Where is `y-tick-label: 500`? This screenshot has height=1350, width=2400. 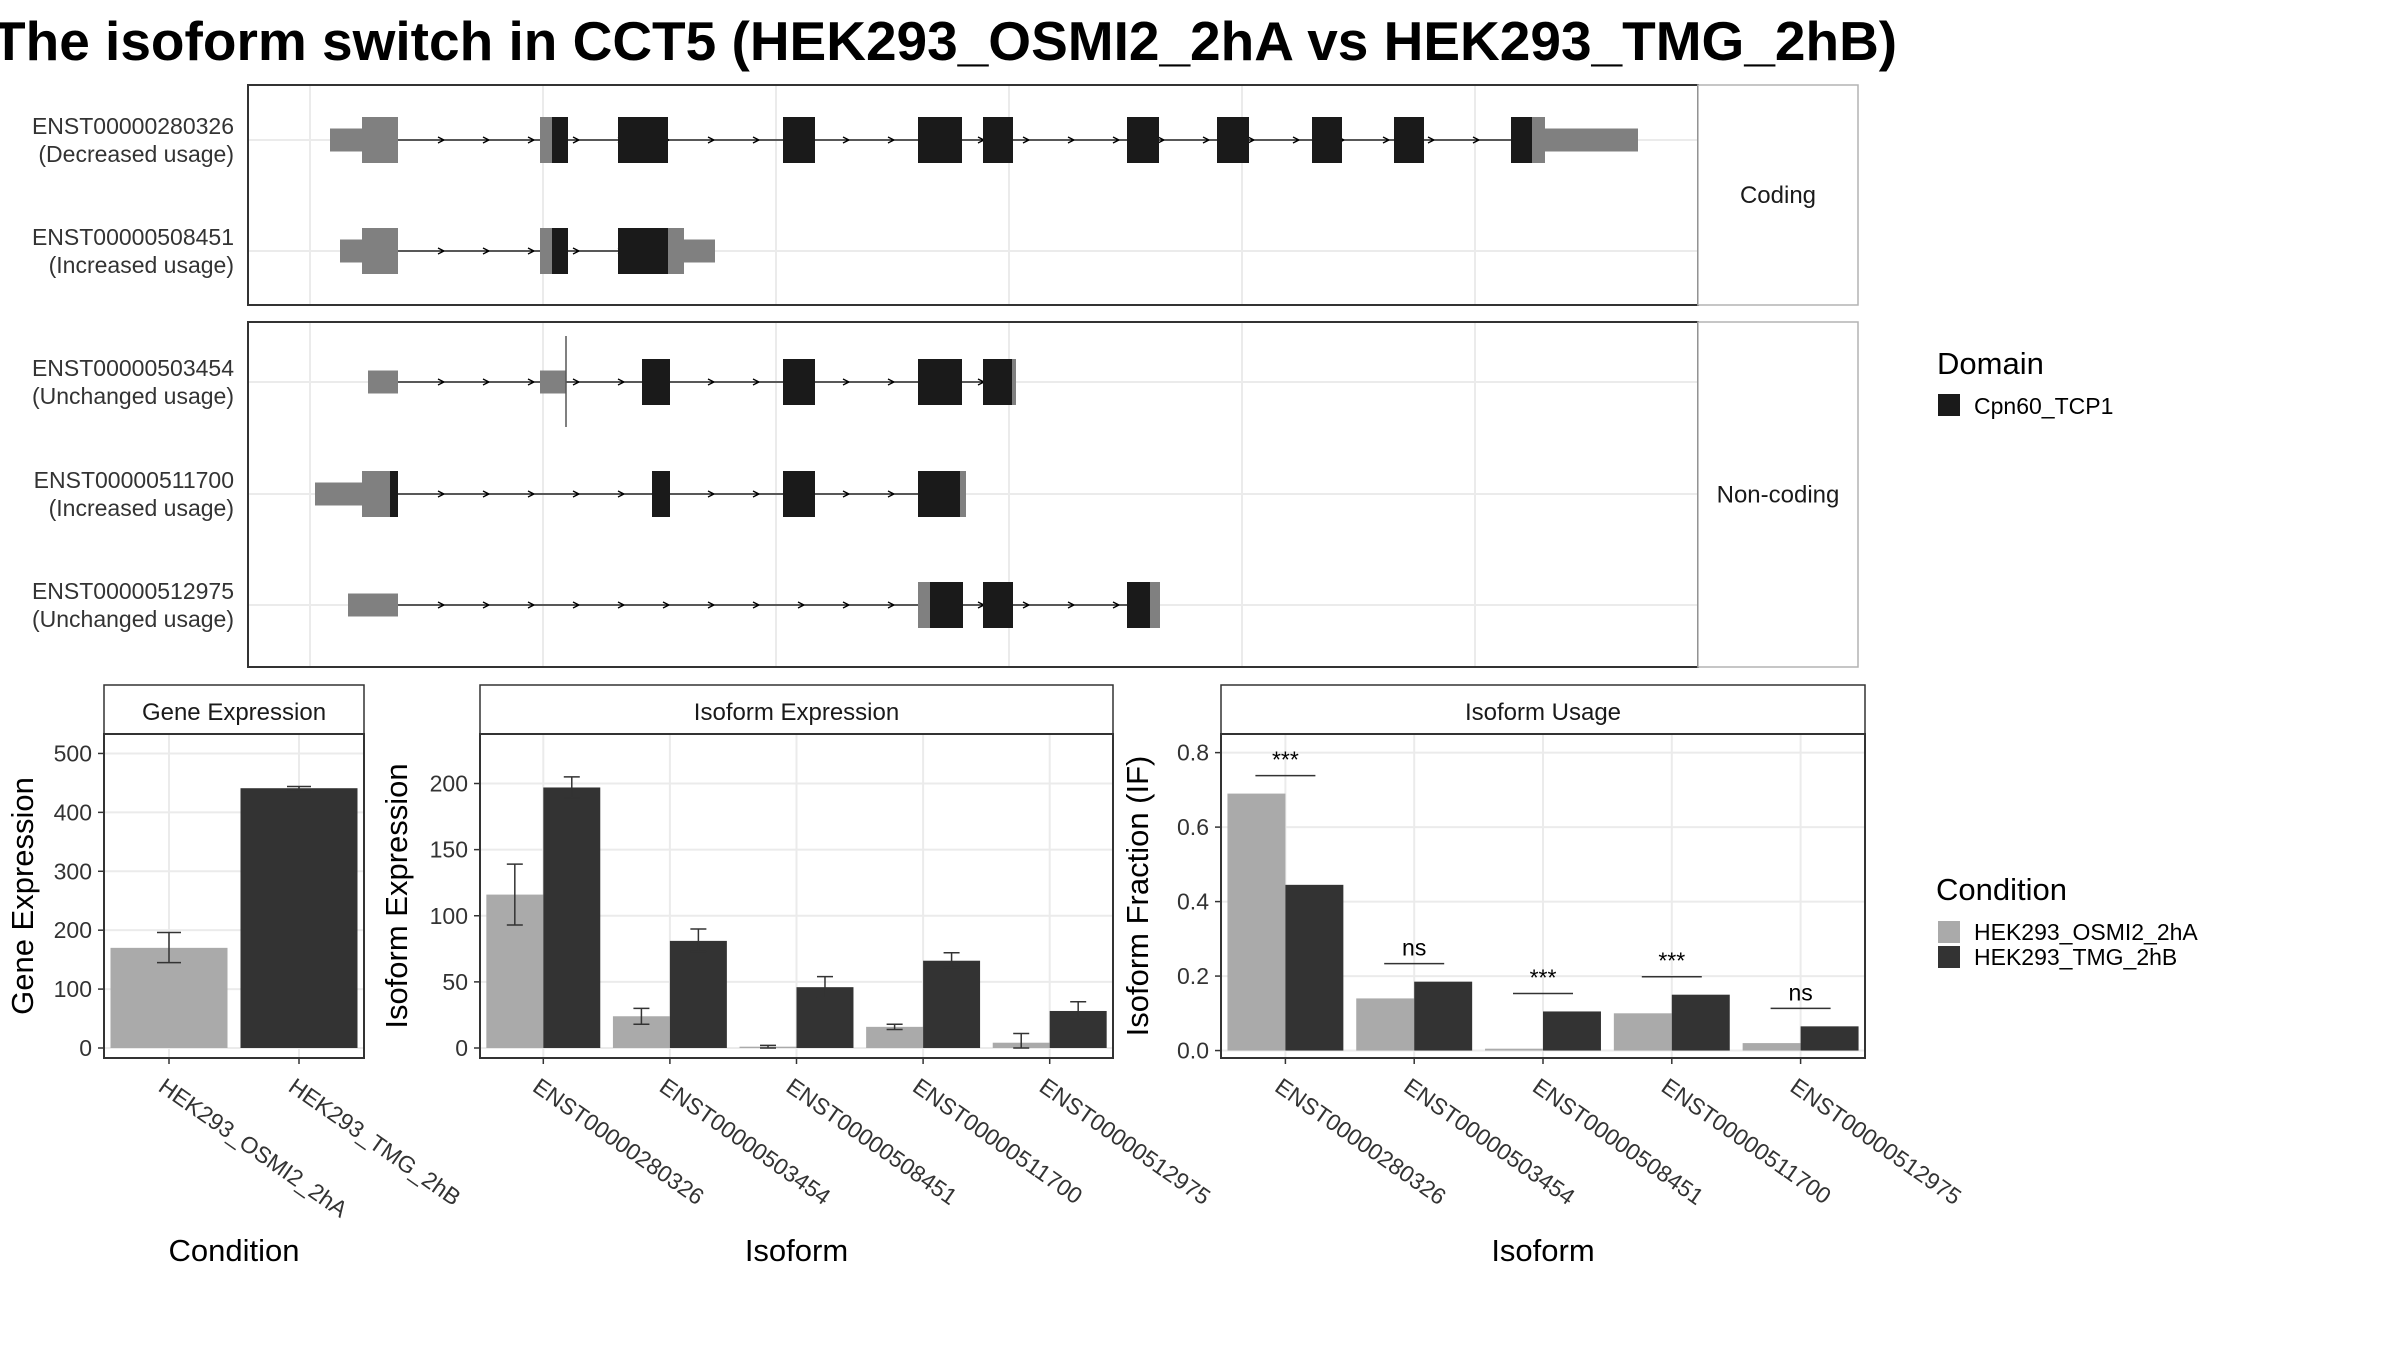
y-tick-label: 500 is located at coordinates (73, 753).